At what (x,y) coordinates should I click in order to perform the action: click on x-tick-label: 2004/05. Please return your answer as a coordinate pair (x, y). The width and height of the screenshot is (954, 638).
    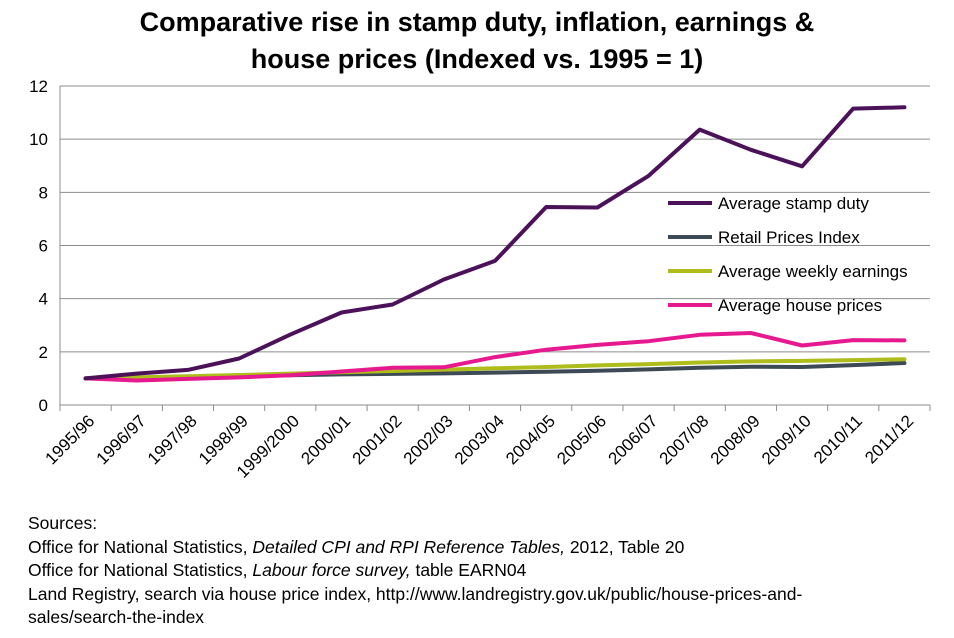
    Looking at the image, I should click on (530, 439).